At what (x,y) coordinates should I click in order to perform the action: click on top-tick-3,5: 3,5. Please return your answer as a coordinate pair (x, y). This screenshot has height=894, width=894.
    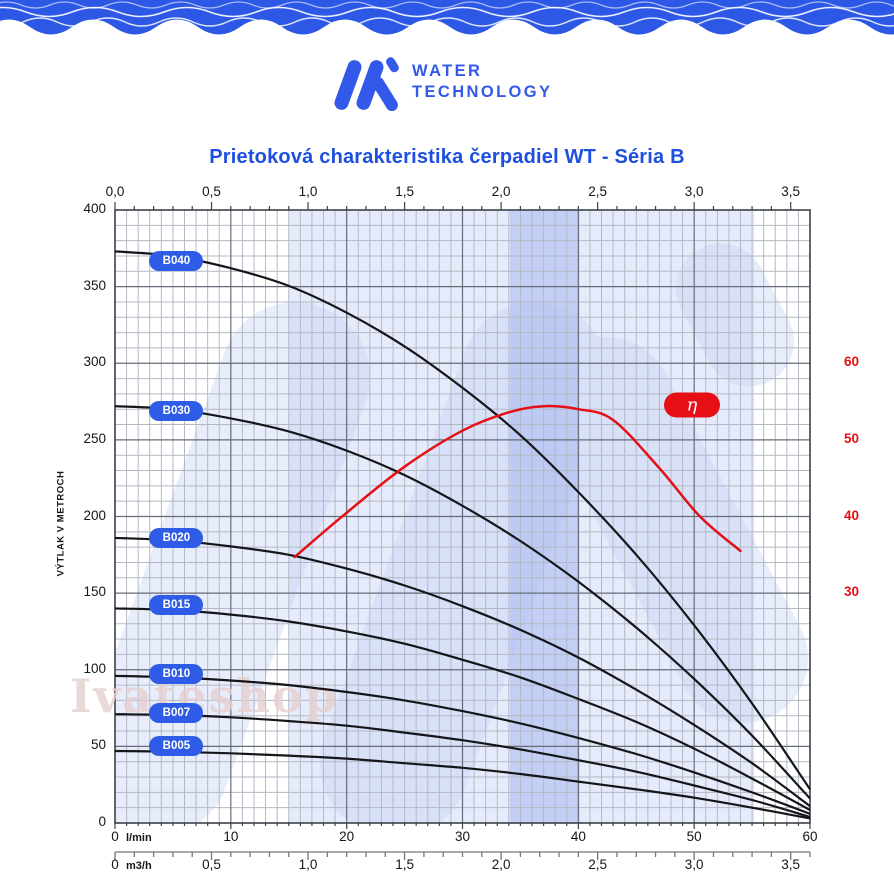
    Looking at the image, I should click on (791, 191).